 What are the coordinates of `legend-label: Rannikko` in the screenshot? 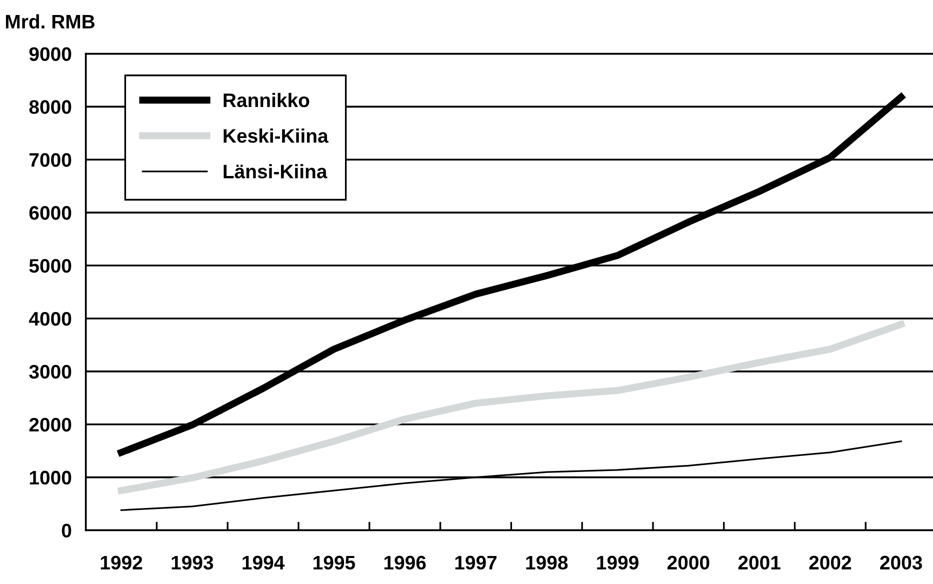 It's located at (267, 100).